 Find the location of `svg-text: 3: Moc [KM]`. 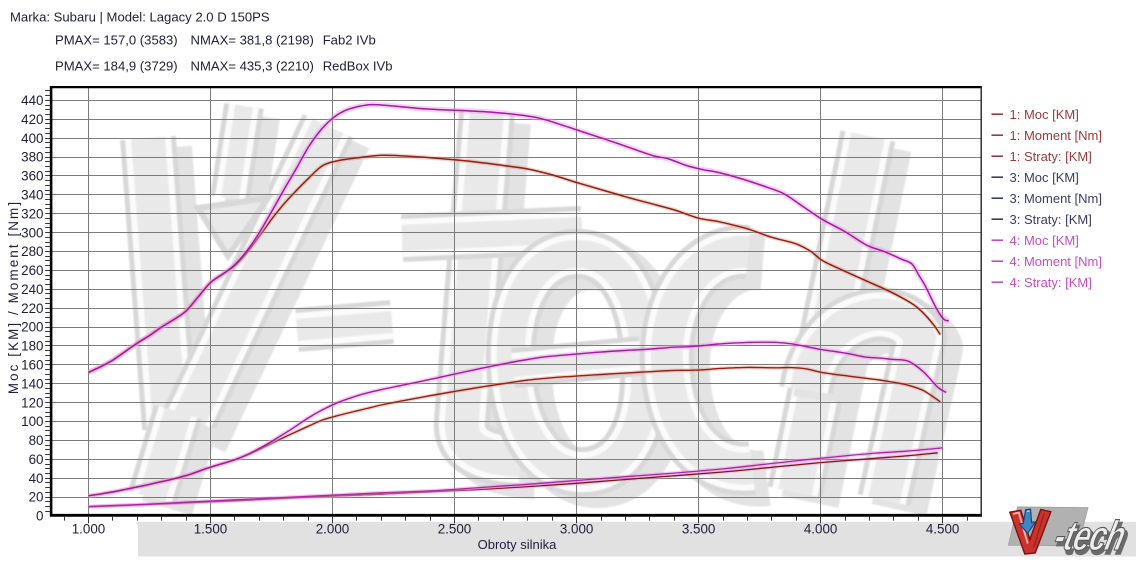

svg-text: 3: Moc [KM] is located at coordinates (1044, 177).